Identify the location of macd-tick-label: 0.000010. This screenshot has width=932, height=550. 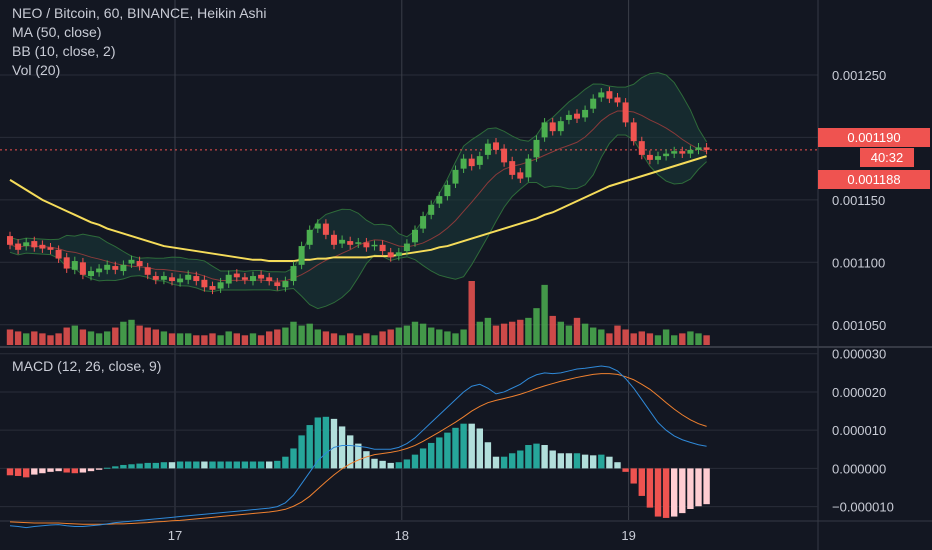
(859, 430).